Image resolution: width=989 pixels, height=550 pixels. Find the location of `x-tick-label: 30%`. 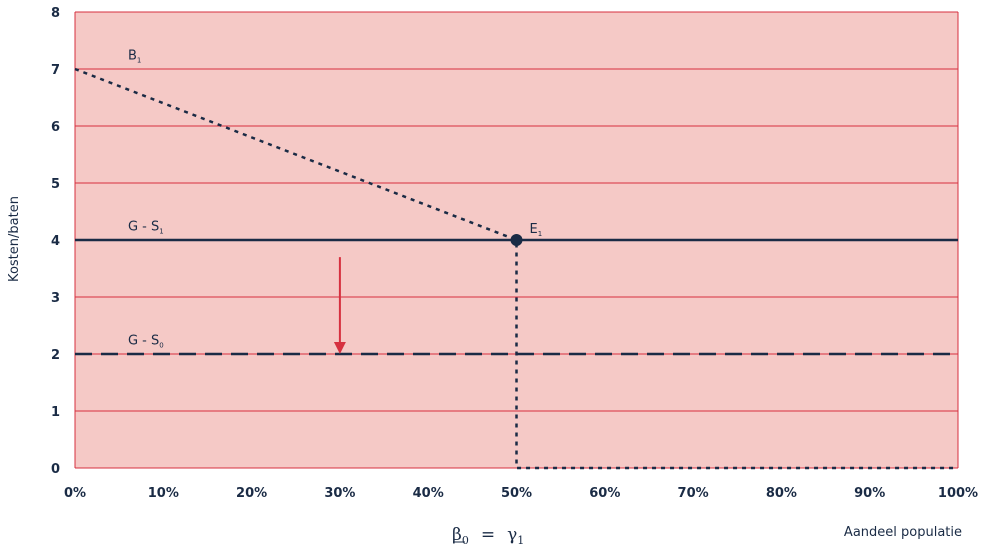

x-tick-label: 30% is located at coordinates (339, 493).